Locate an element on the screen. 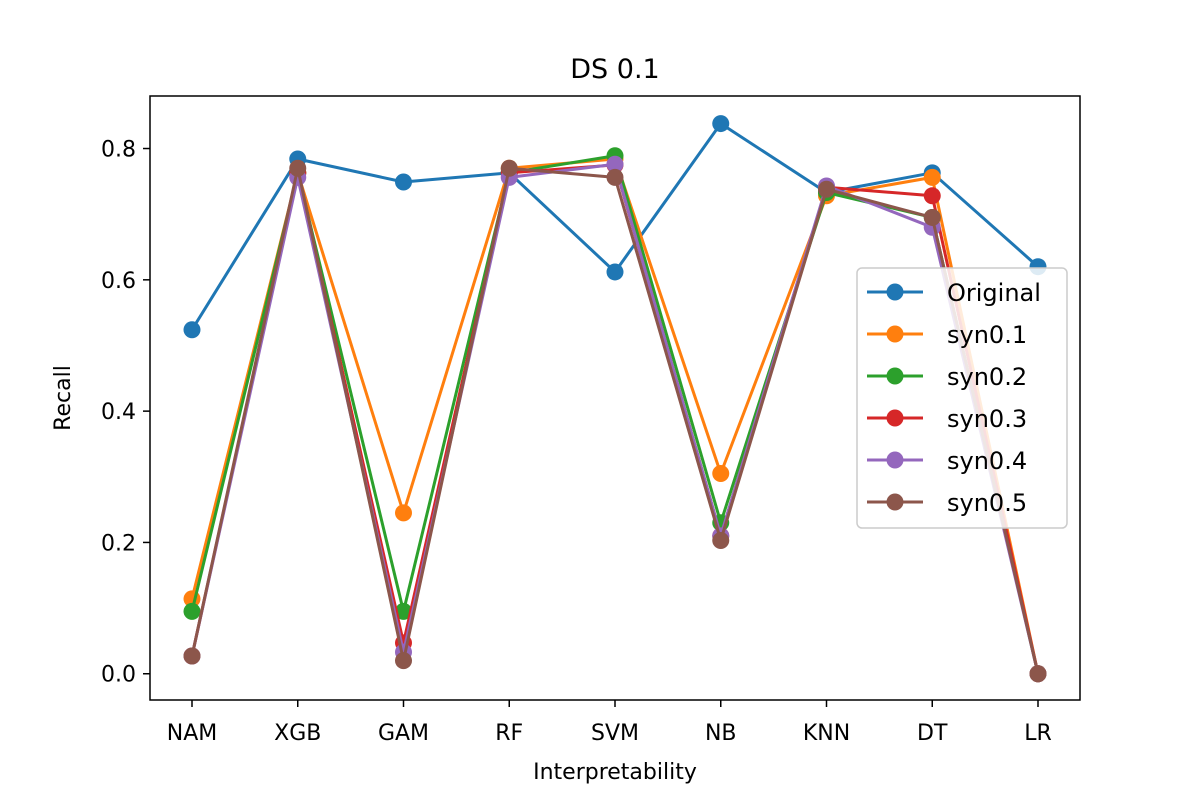 The image size is (1200, 800). y-tick-label: 0.6 is located at coordinates (118, 281).